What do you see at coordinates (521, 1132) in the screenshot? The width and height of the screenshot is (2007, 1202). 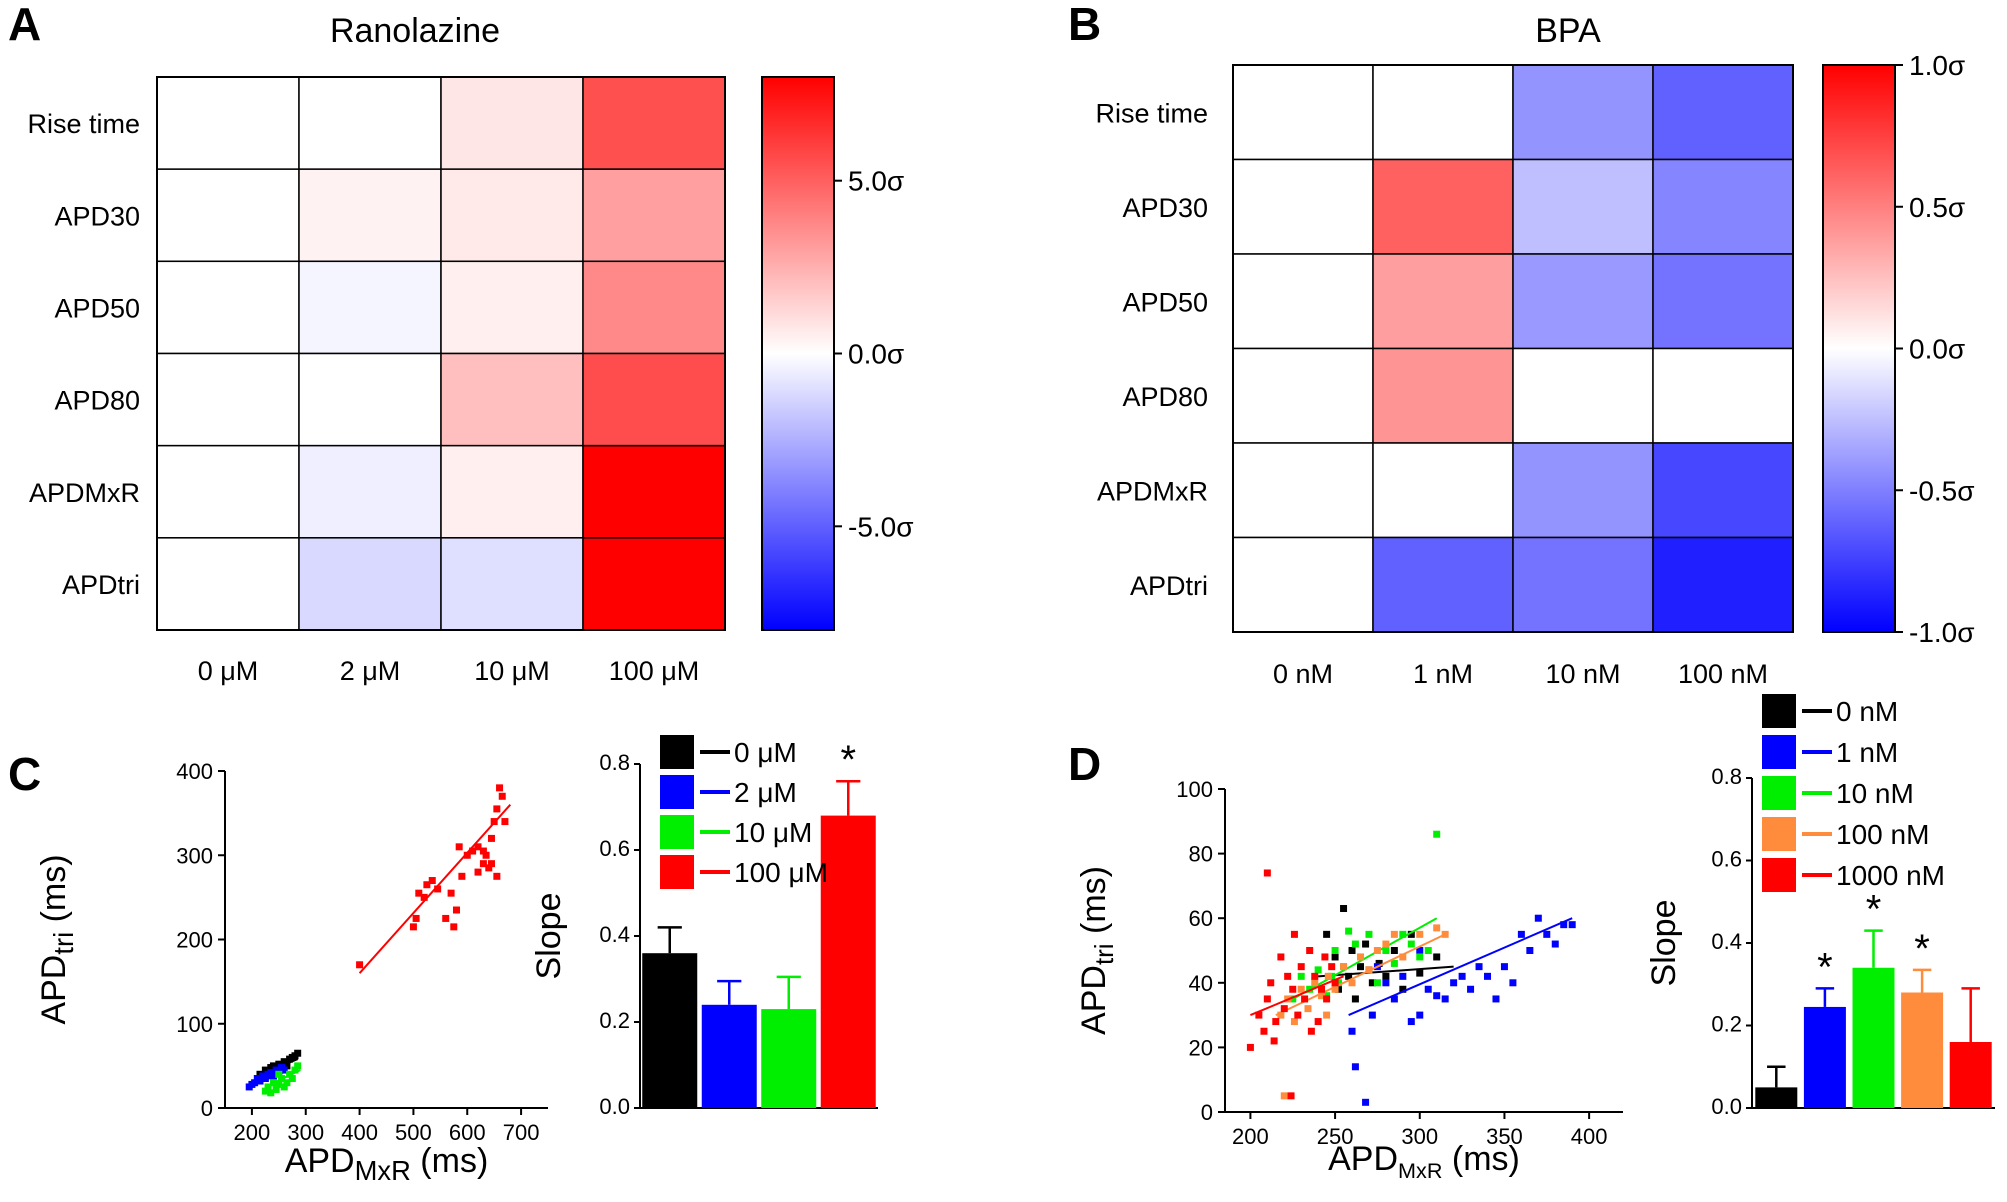 I see `x-tick-label: 700` at bounding box center [521, 1132].